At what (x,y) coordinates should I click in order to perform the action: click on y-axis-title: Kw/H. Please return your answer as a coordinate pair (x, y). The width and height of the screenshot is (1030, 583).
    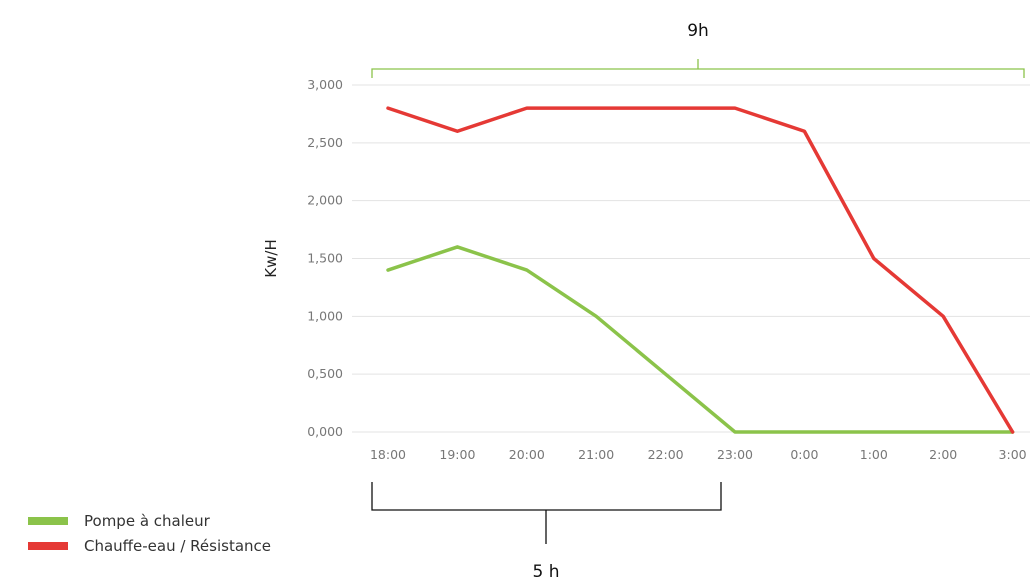
    Looking at the image, I should click on (271, 258).